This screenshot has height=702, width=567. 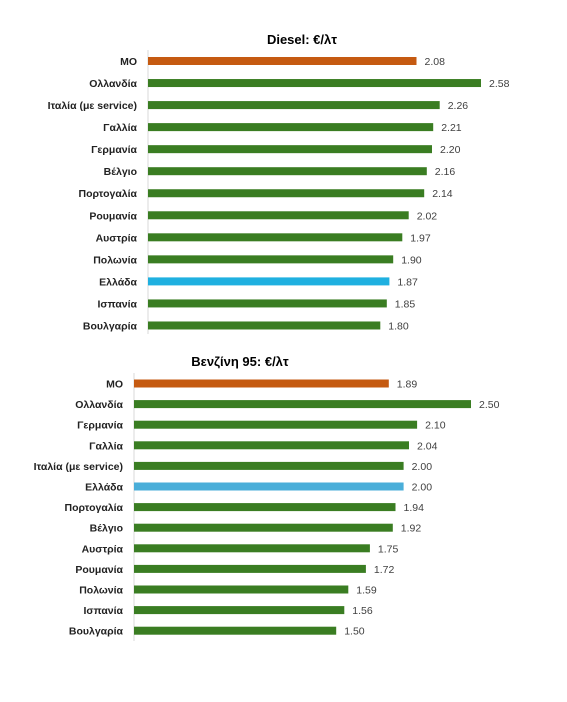 I want to click on petrol-chart-title: Βενζίνη 95: €/λτ, so click(x=240, y=361).